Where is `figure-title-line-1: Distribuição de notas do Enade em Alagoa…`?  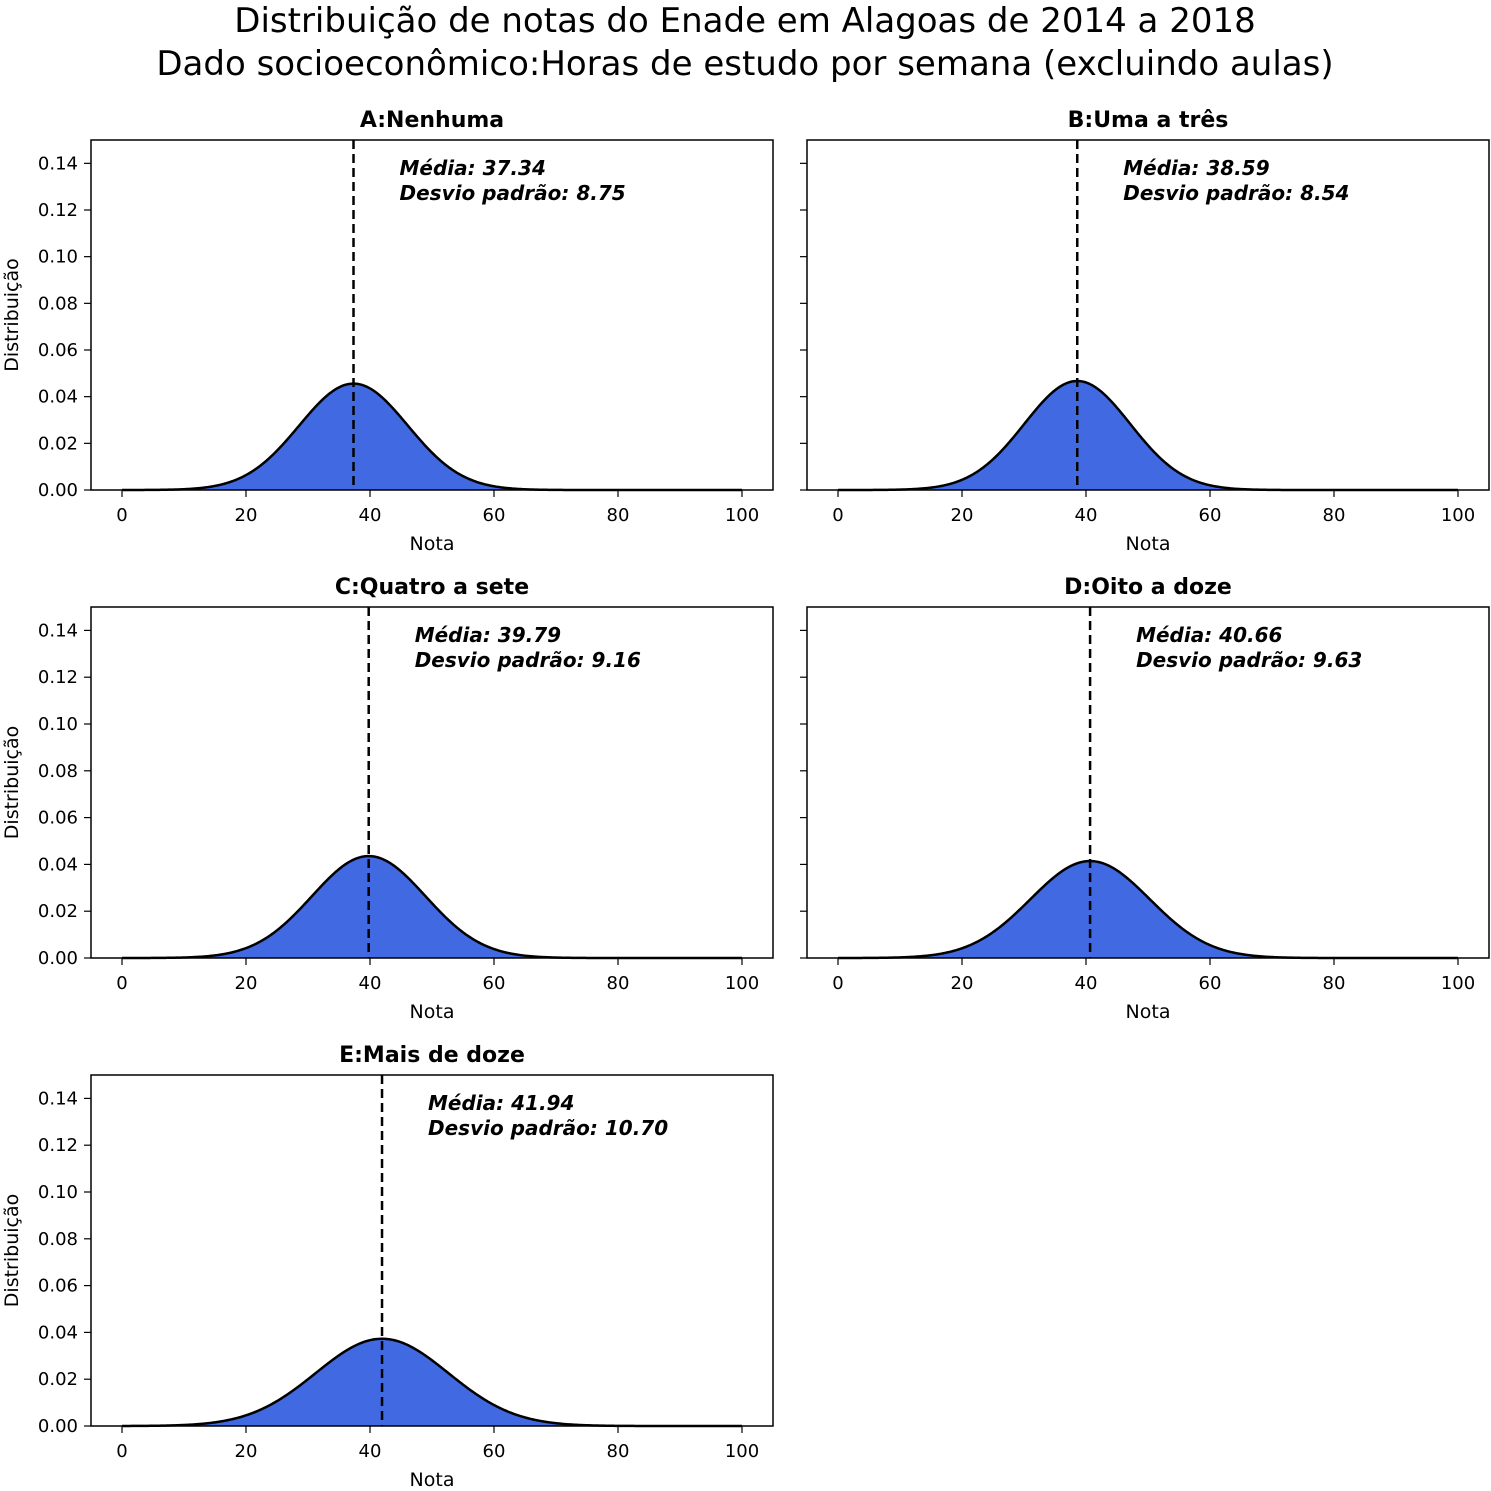
figure-title-line-1: Distribuição de notas do Enade em Alagoa… is located at coordinates (744, 21).